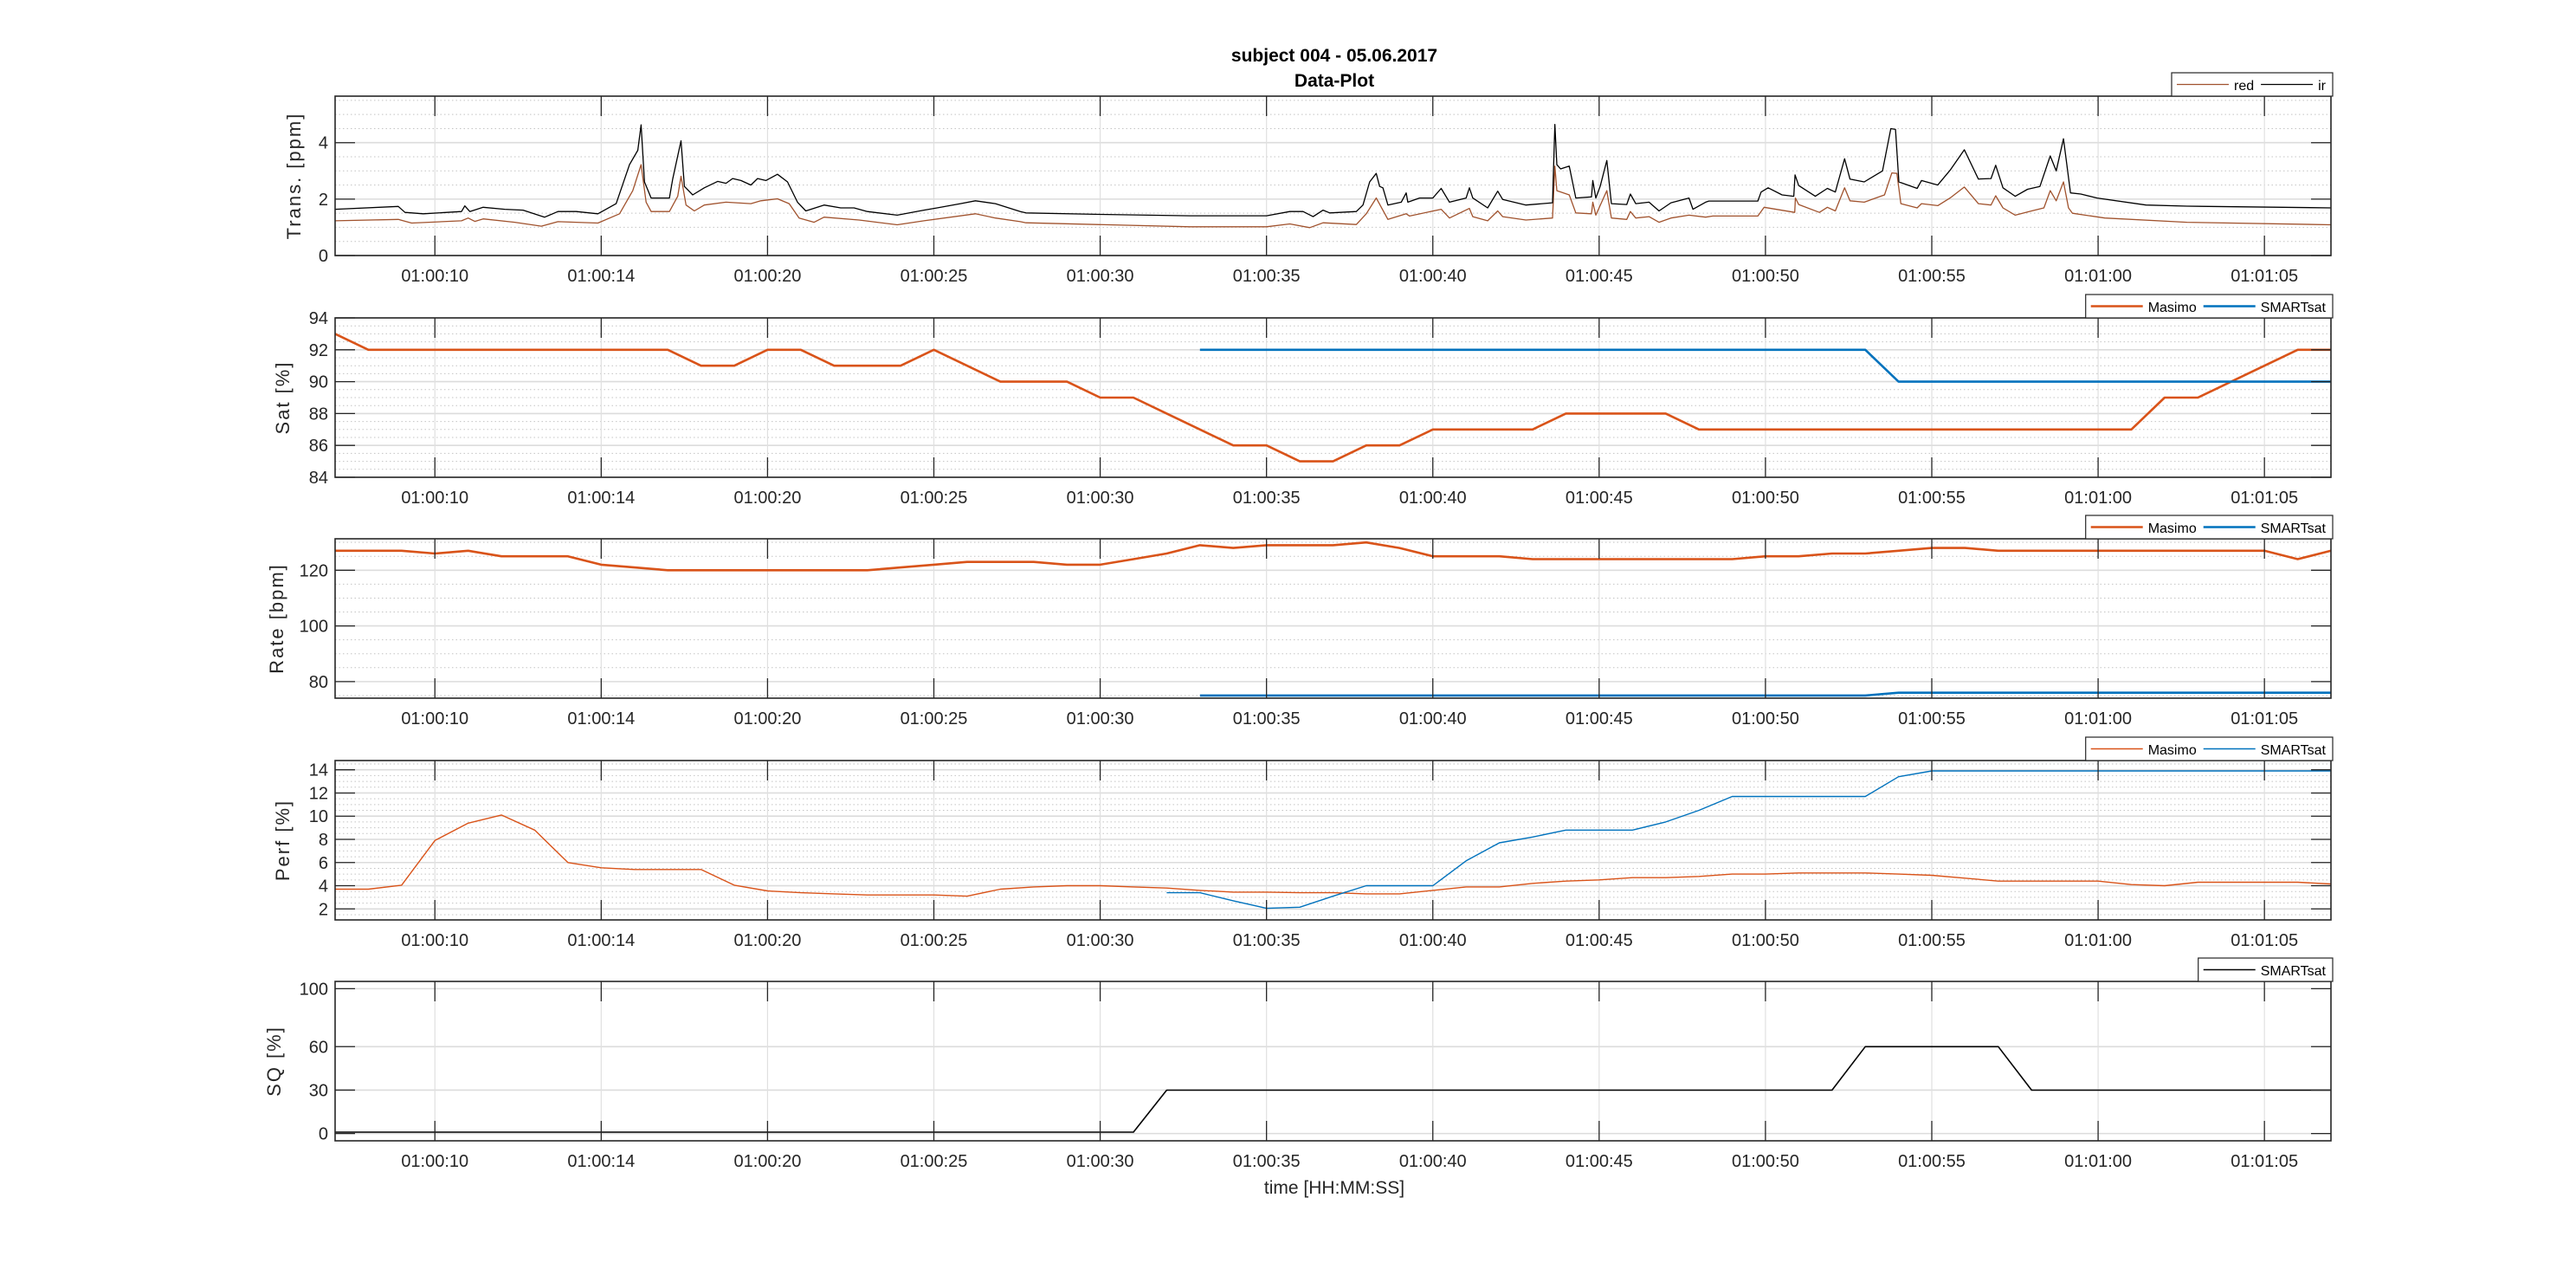 The width and height of the screenshot is (2576, 1282). What do you see at coordinates (323, 200) in the screenshot?
I see `y-tick-label: 2` at bounding box center [323, 200].